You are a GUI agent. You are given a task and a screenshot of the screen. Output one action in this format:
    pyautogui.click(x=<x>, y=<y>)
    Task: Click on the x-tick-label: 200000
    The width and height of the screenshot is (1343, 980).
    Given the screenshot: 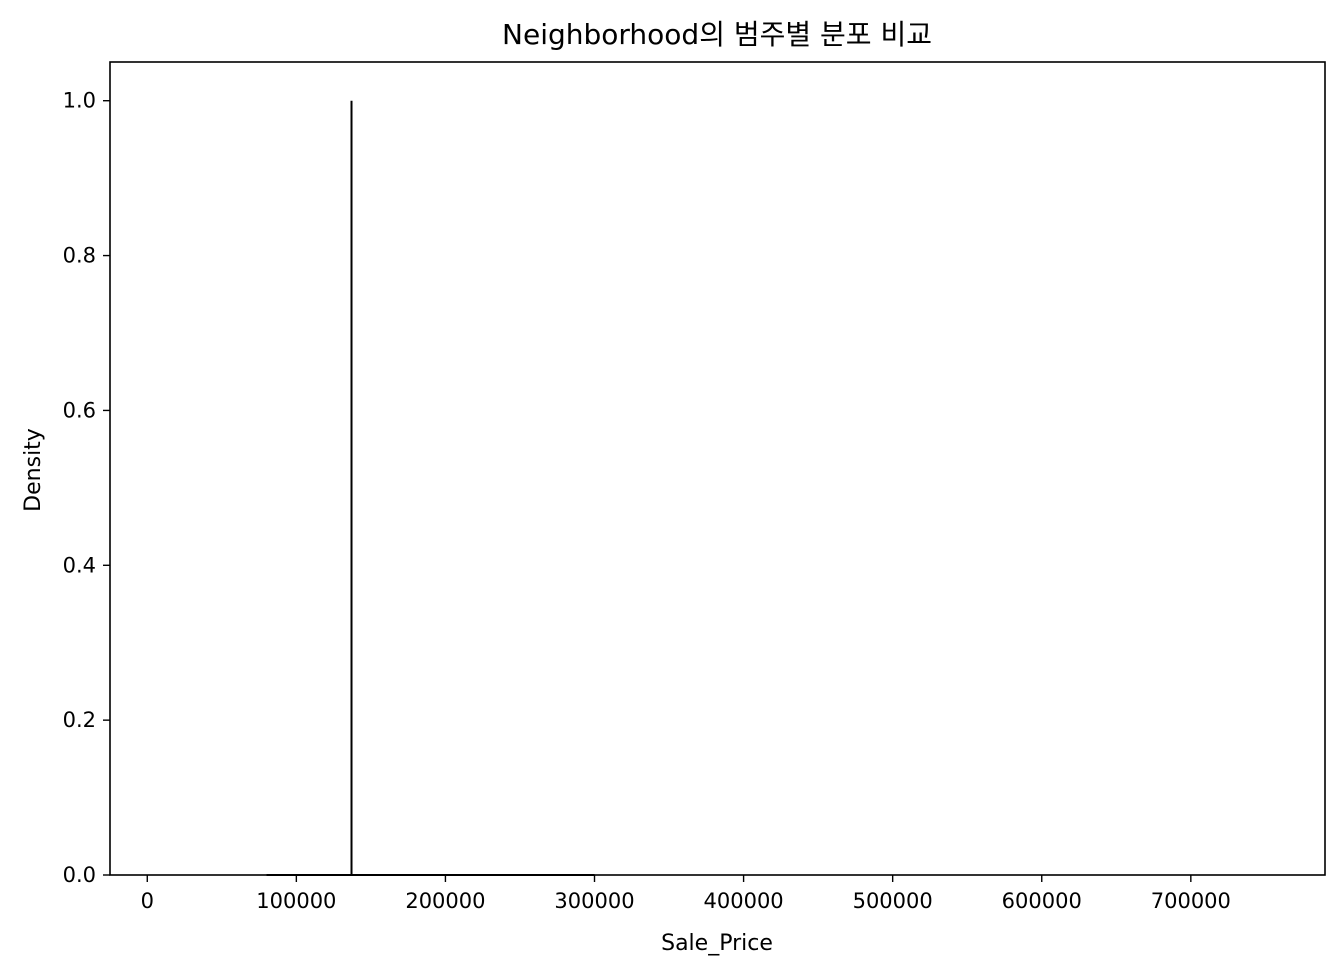 What is the action you would take?
    pyautogui.click(x=445, y=901)
    